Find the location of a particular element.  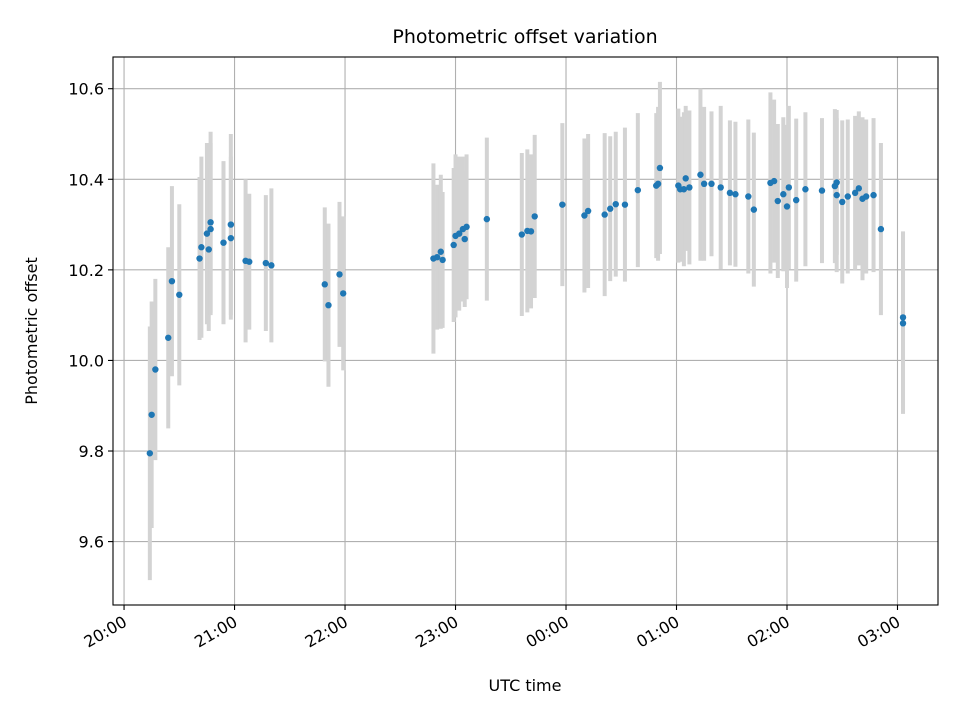

y-tick-label: 10.6 is located at coordinates (86, 89).